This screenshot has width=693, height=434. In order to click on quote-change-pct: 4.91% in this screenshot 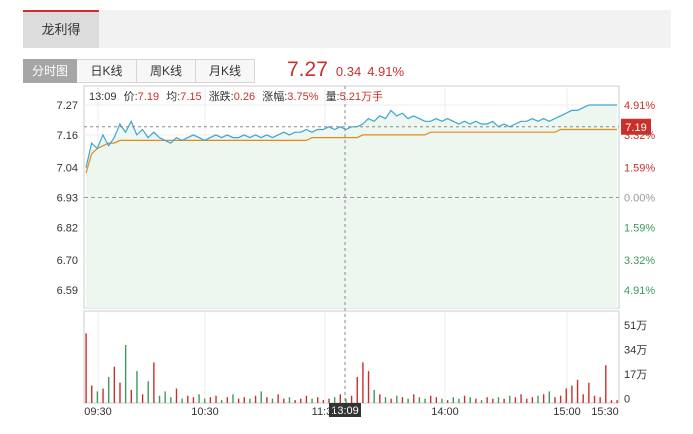, I will do `click(386, 71)`.